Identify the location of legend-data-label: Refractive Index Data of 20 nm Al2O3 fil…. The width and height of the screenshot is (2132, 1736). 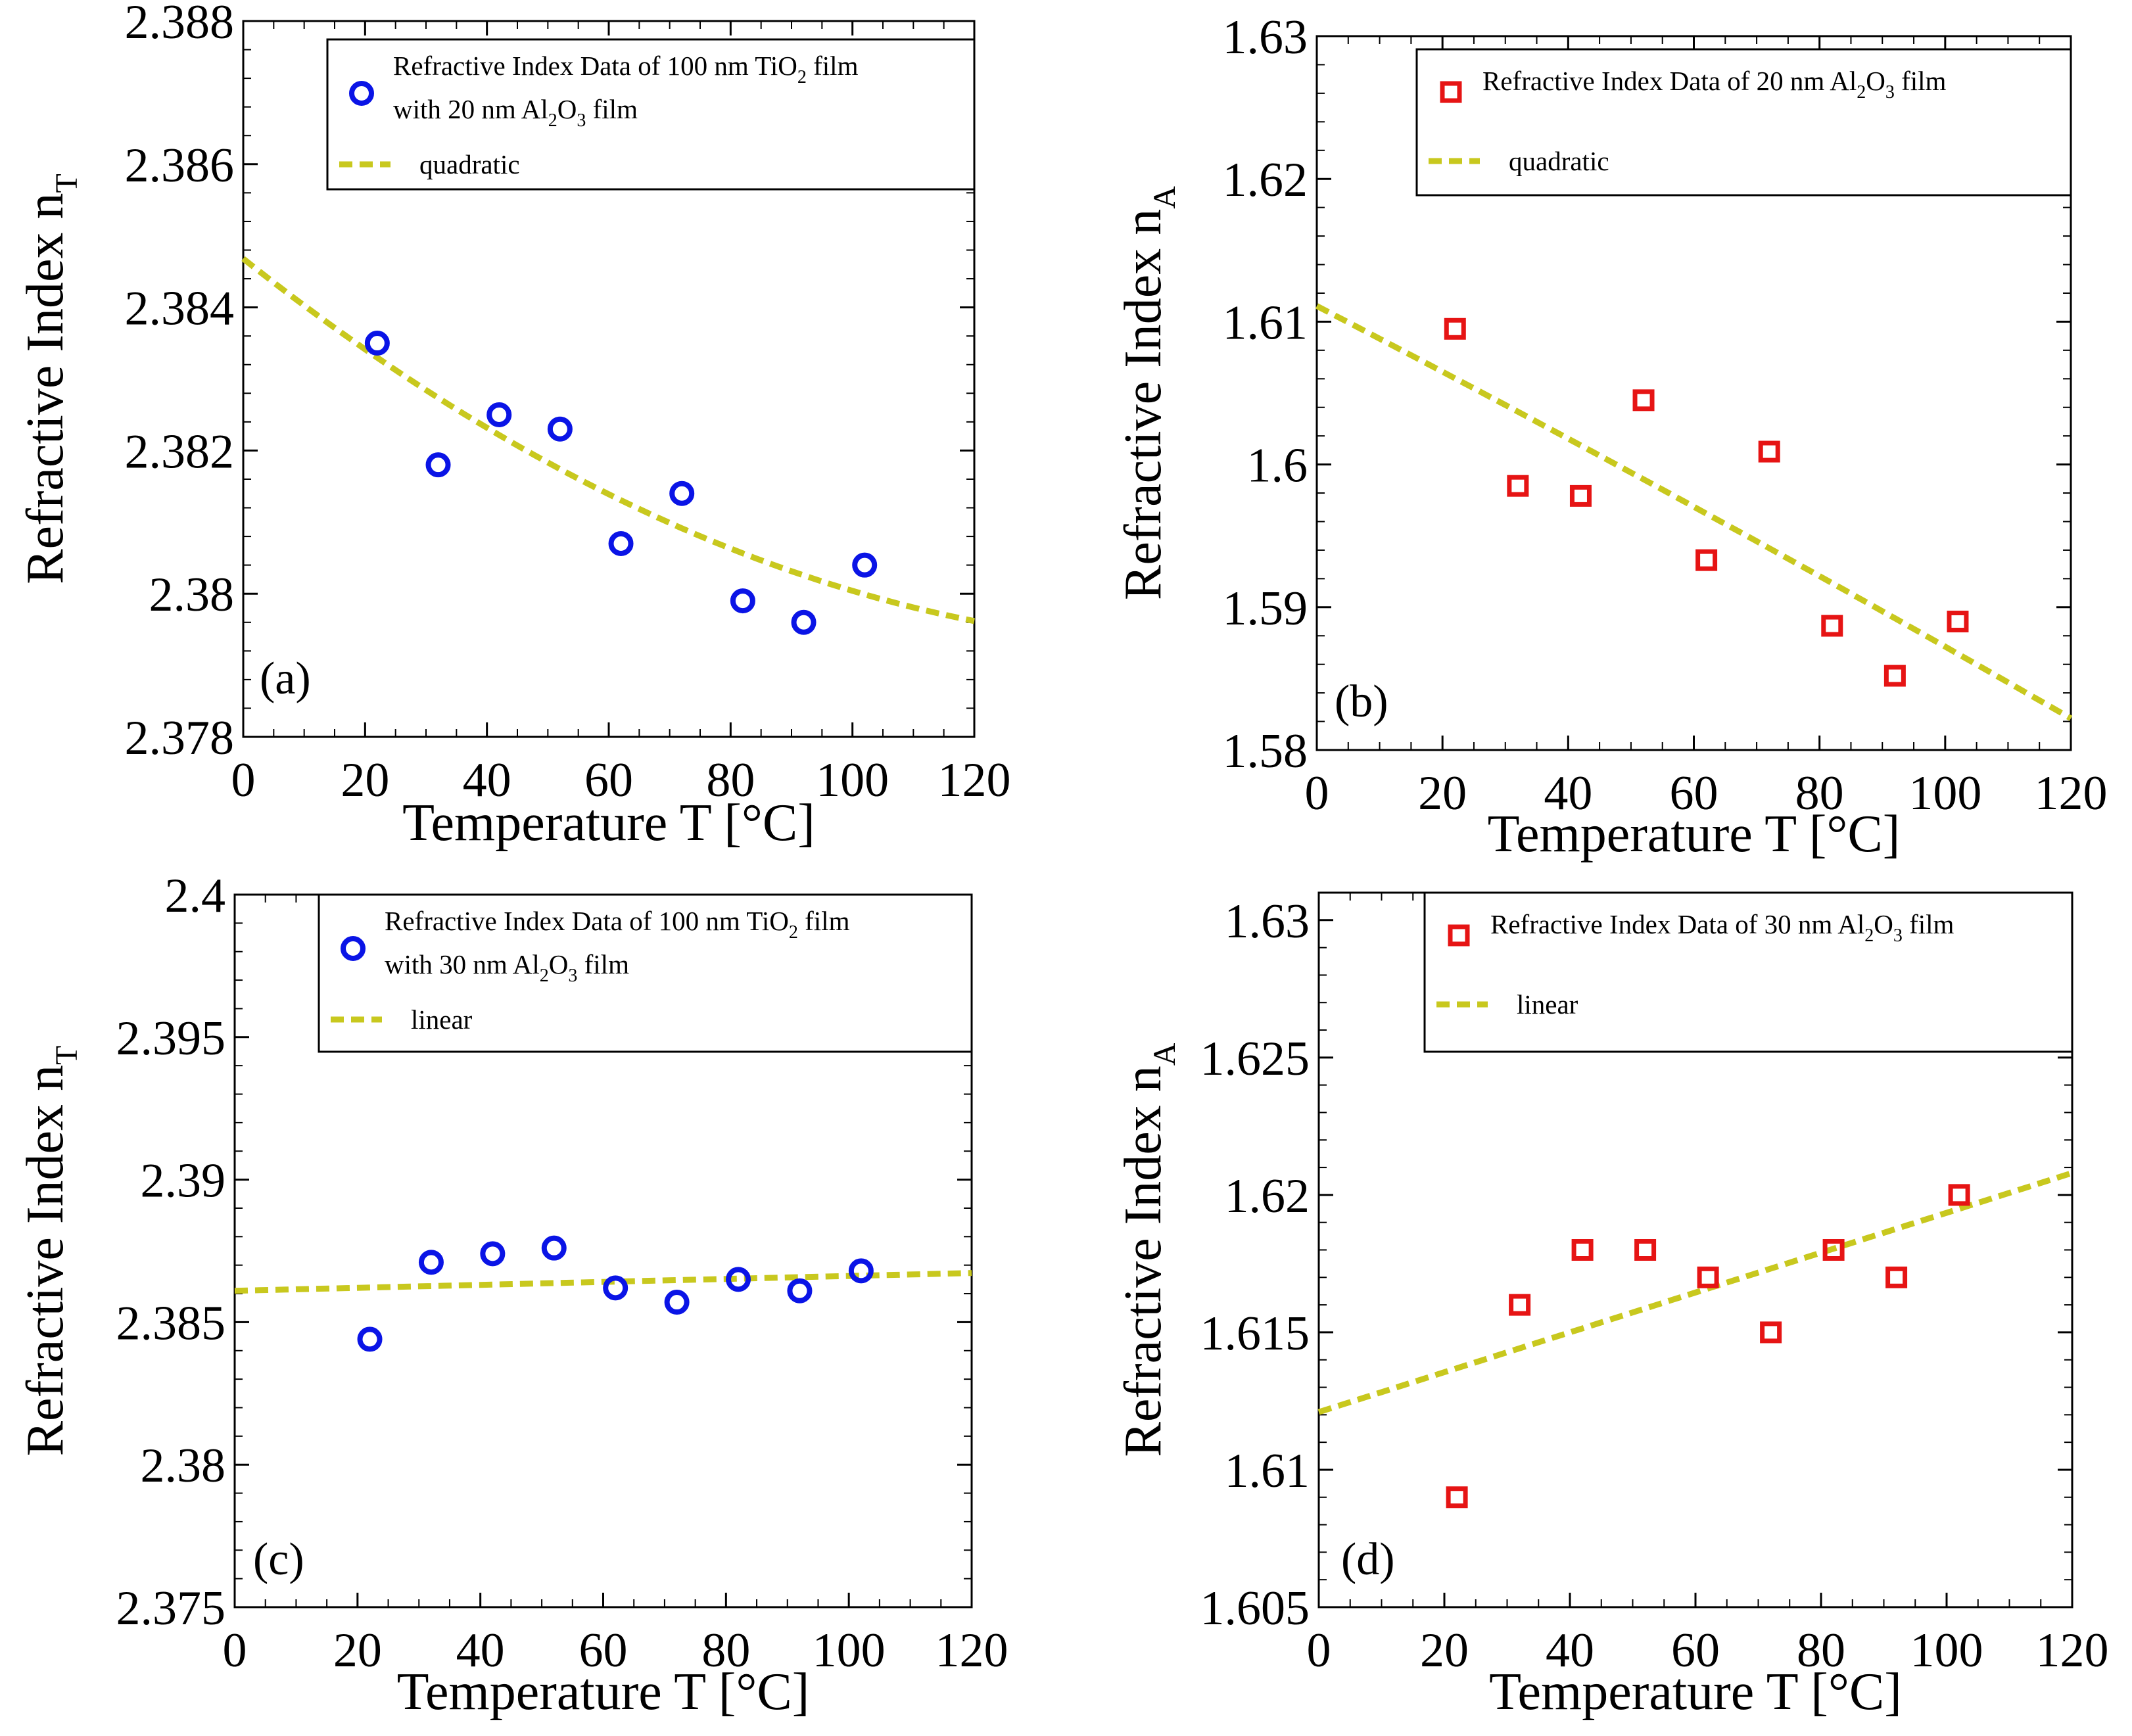
(1714, 85).